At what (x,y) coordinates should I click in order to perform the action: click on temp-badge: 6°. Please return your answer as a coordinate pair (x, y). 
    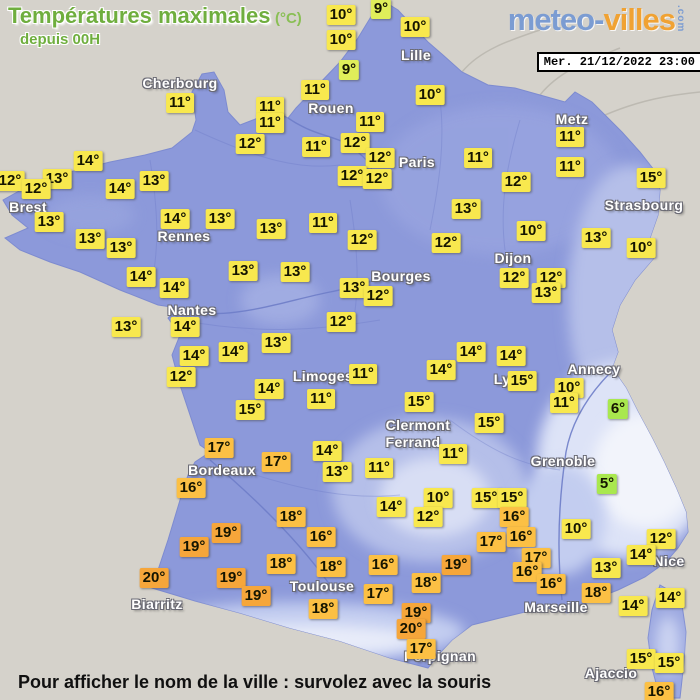
    Looking at the image, I should click on (618, 409).